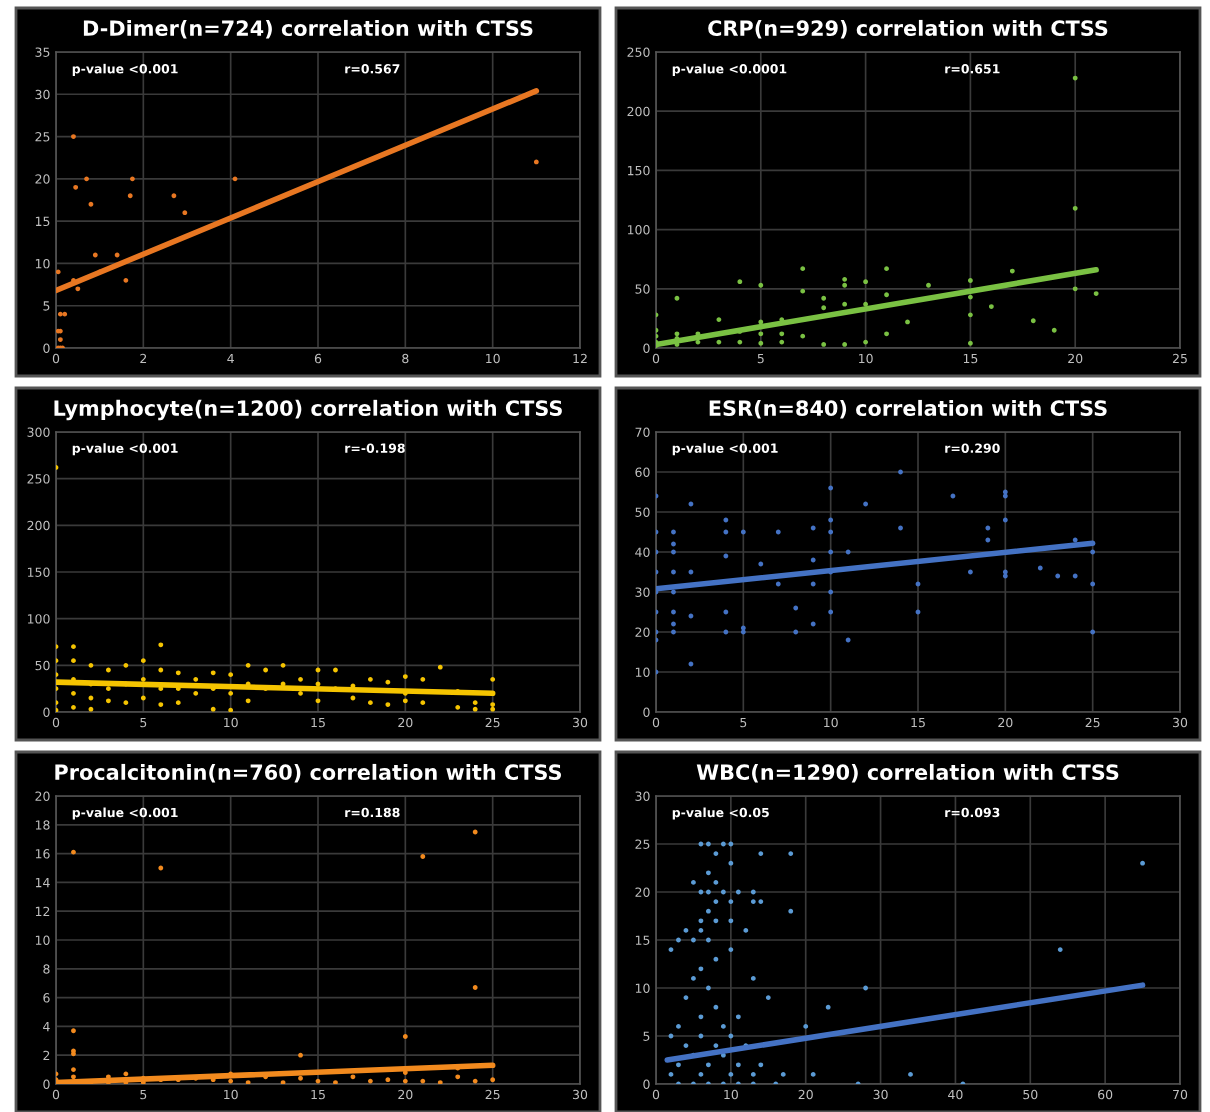  What do you see at coordinates (308, 773) in the screenshot?
I see `chart-title: Procalcitonin(n=760) correlation with CTSS` at bounding box center [308, 773].